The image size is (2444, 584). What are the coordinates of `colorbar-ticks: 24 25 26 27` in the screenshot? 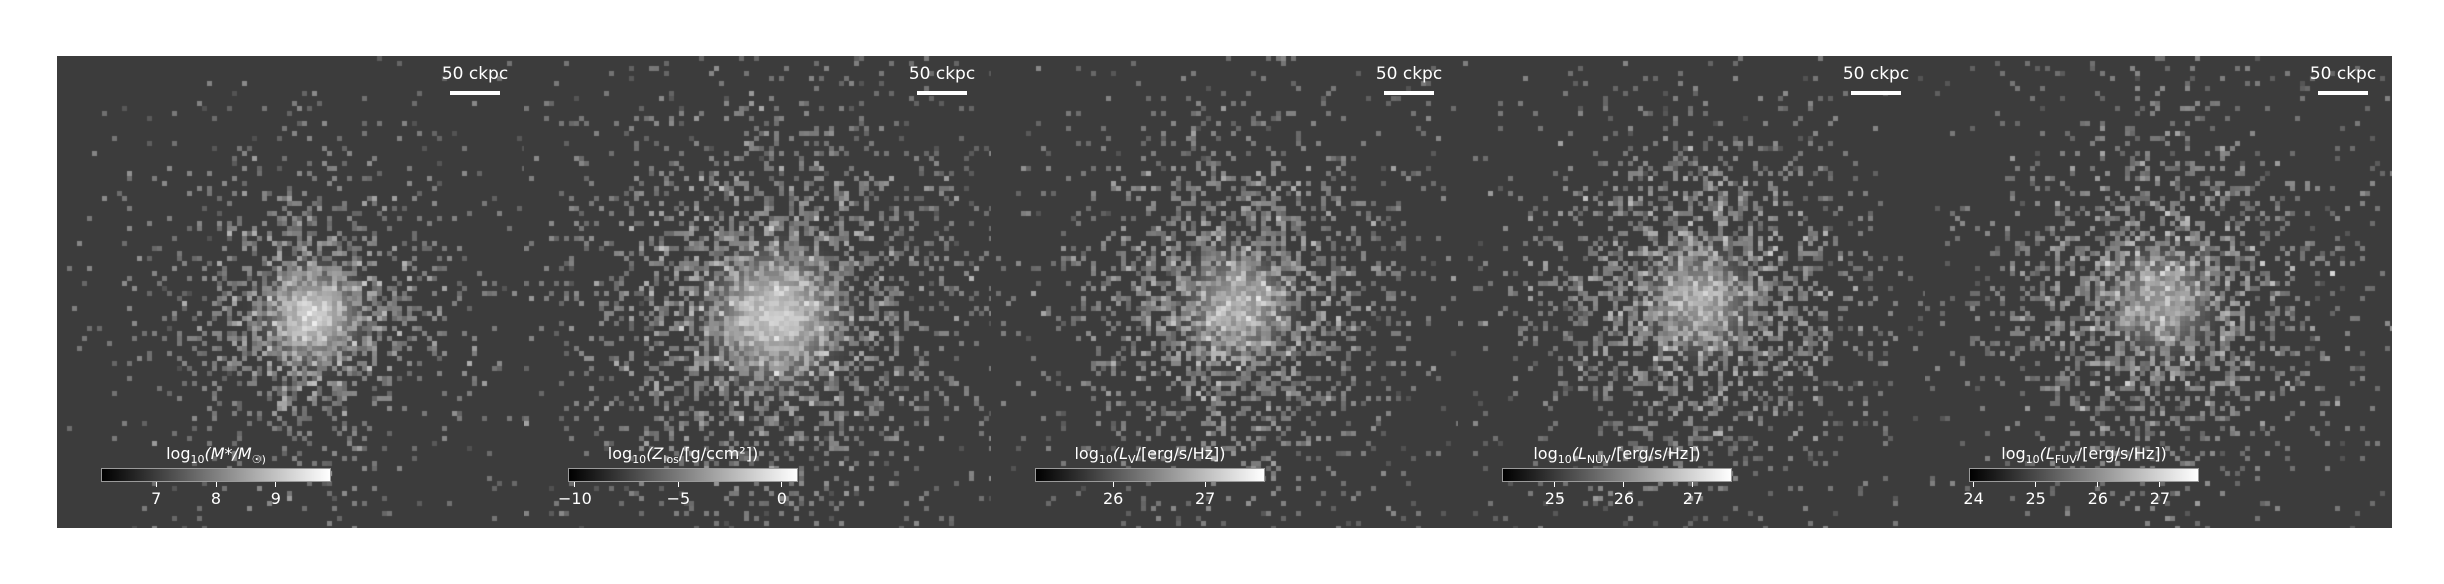 It's located at (2081, 495).